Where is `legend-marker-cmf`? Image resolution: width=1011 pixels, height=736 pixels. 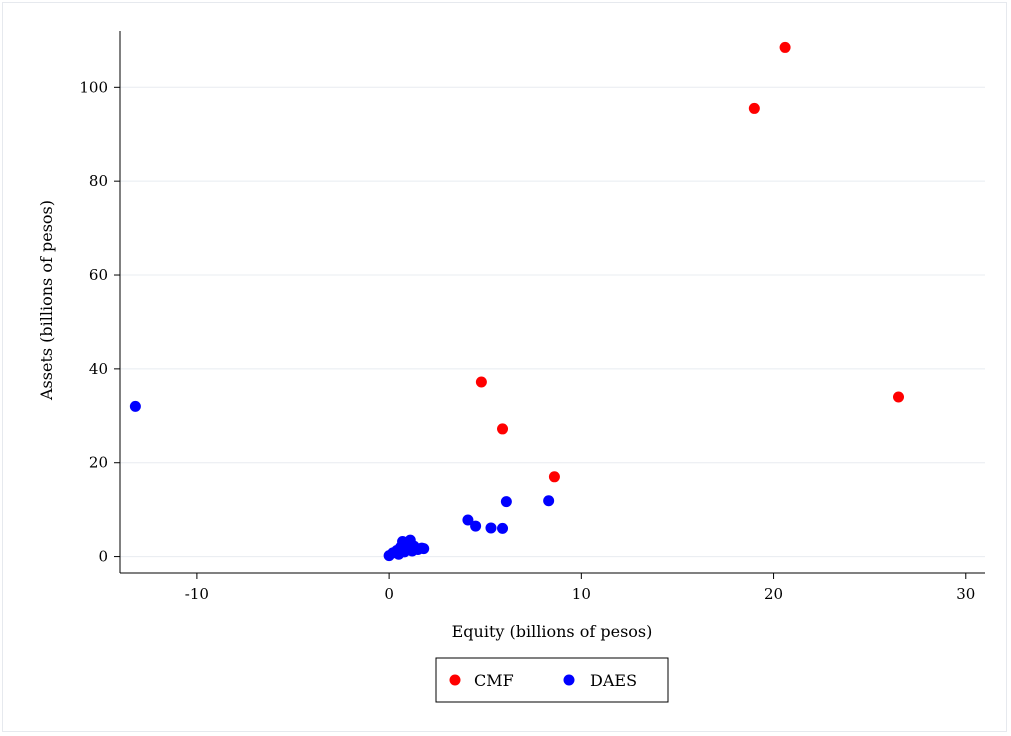 legend-marker-cmf is located at coordinates (455, 680).